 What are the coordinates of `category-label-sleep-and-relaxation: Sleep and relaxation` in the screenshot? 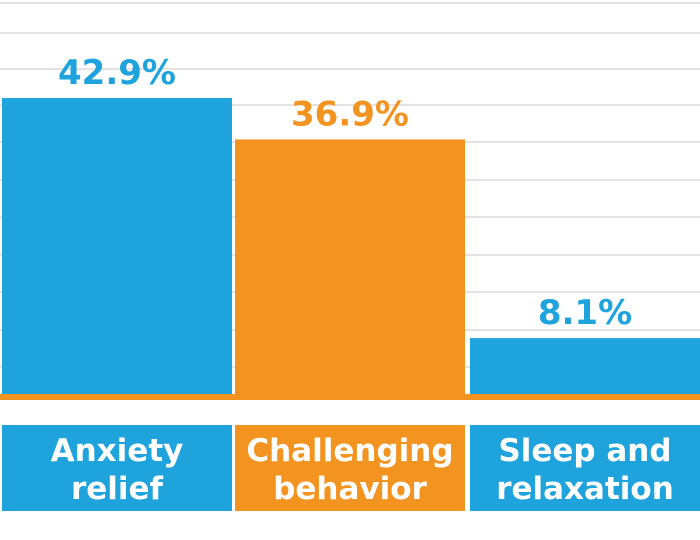 It's located at (585, 470).